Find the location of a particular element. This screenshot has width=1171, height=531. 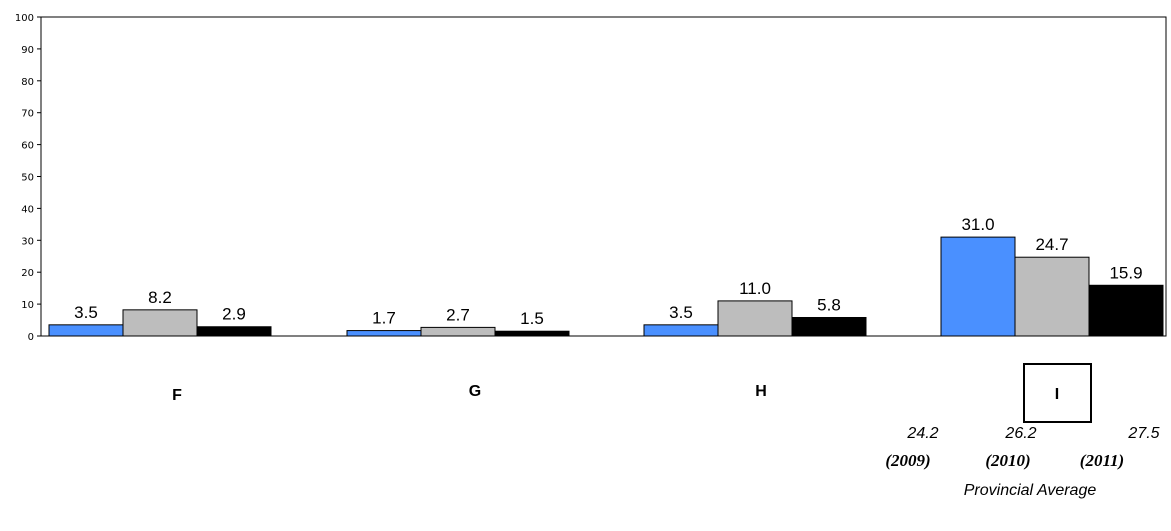

value-label-i-series-2: 24.7 is located at coordinates (1051, 244).